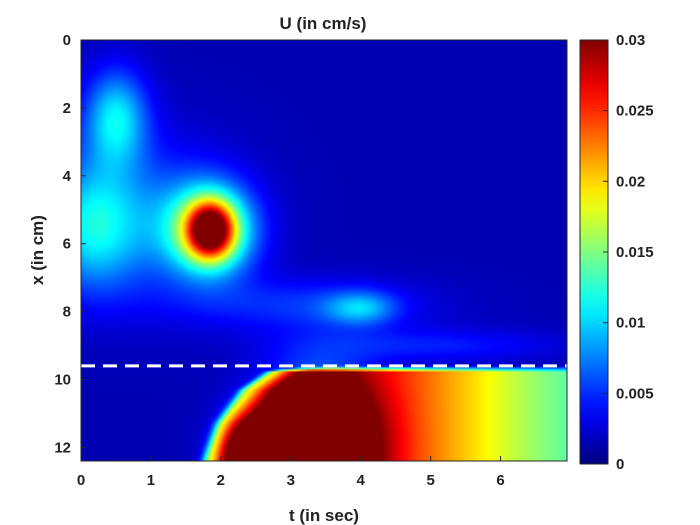 This screenshot has height=525, width=700. What do you see at coordinates (324, 515) in the screenshot?
I see `x-axis-title: t (in sec)` at bounding box center [324, 515].